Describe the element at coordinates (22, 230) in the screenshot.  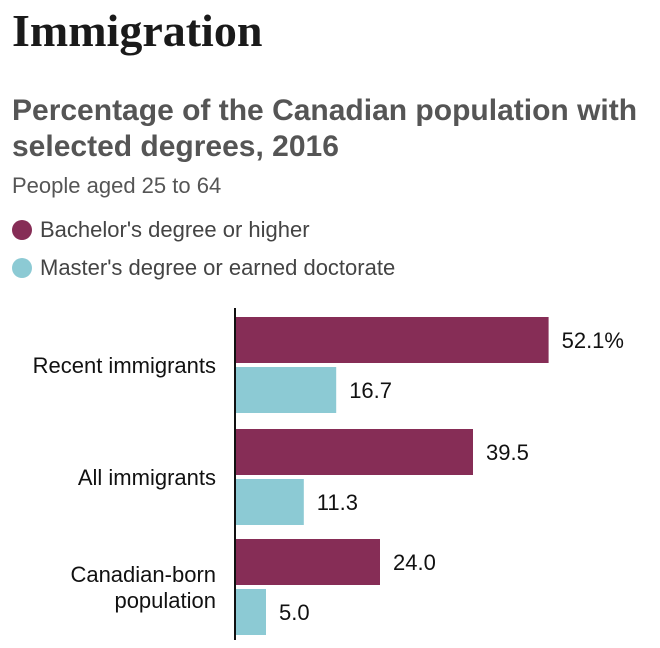
I see `legend-swatch-bachelors` at that location.